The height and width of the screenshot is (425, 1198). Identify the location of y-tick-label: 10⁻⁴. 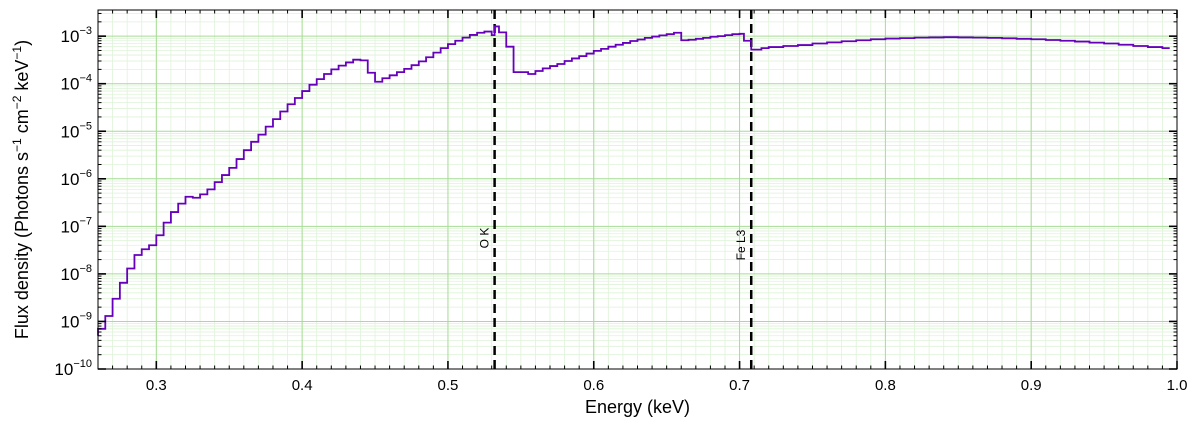
(76, 83).